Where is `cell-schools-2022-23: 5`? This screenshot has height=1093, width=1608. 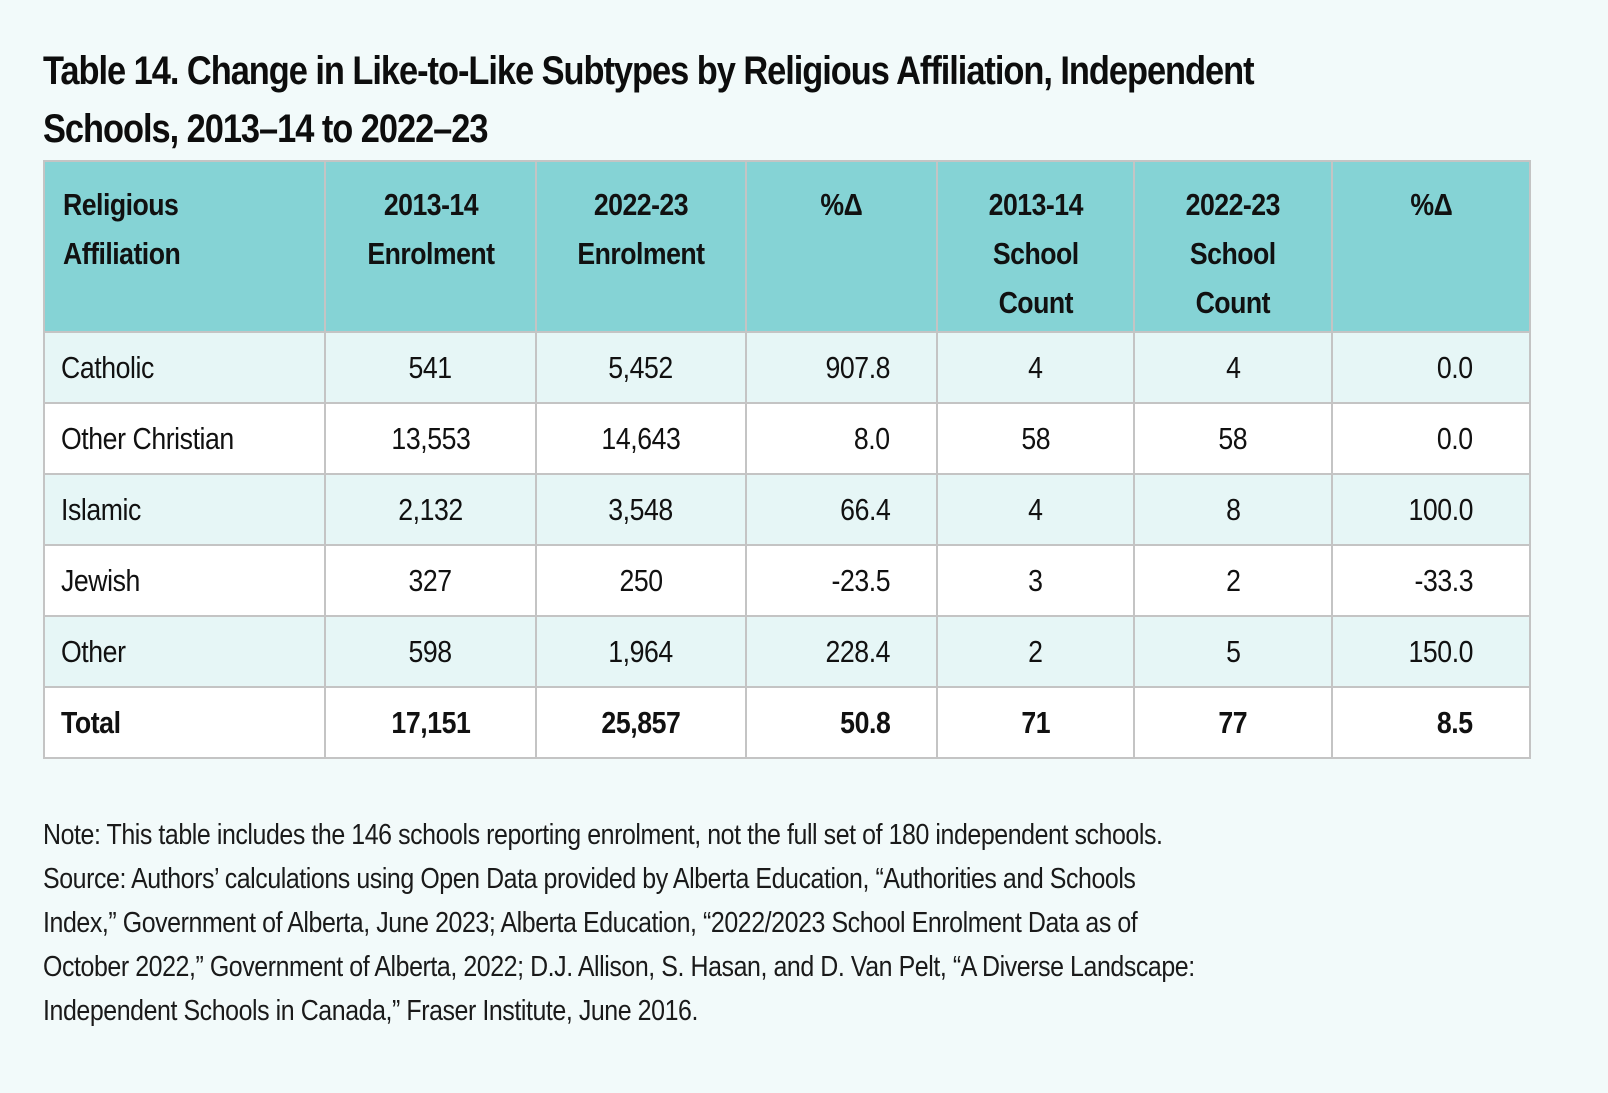
cell-schools-2022-23: 5 is located at coordinates (1233, 651).